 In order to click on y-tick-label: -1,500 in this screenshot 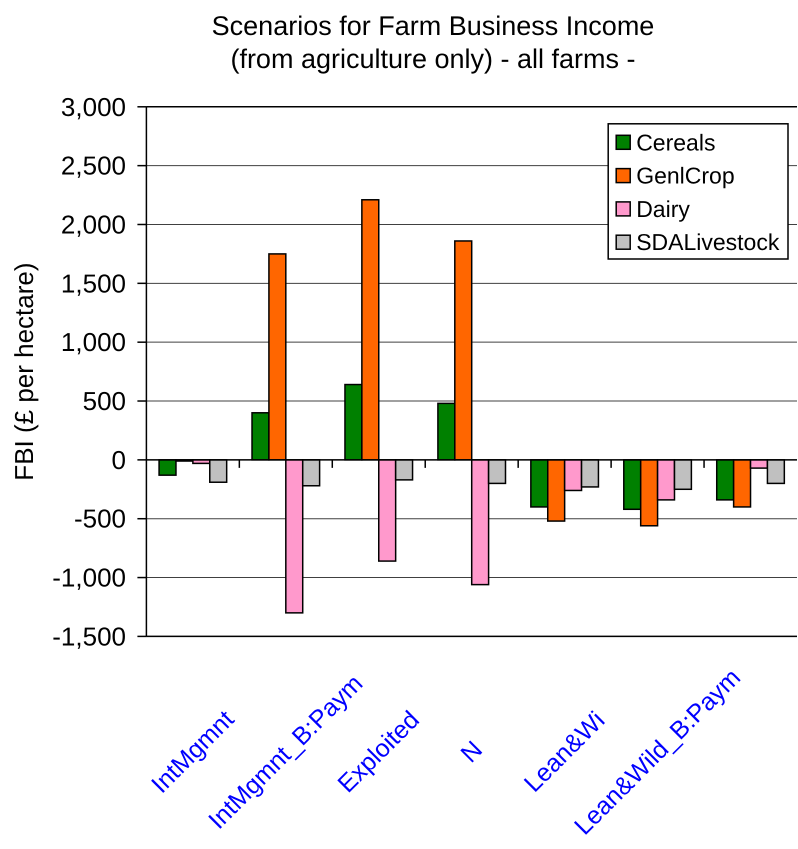, I will do `click(89, 636)`.